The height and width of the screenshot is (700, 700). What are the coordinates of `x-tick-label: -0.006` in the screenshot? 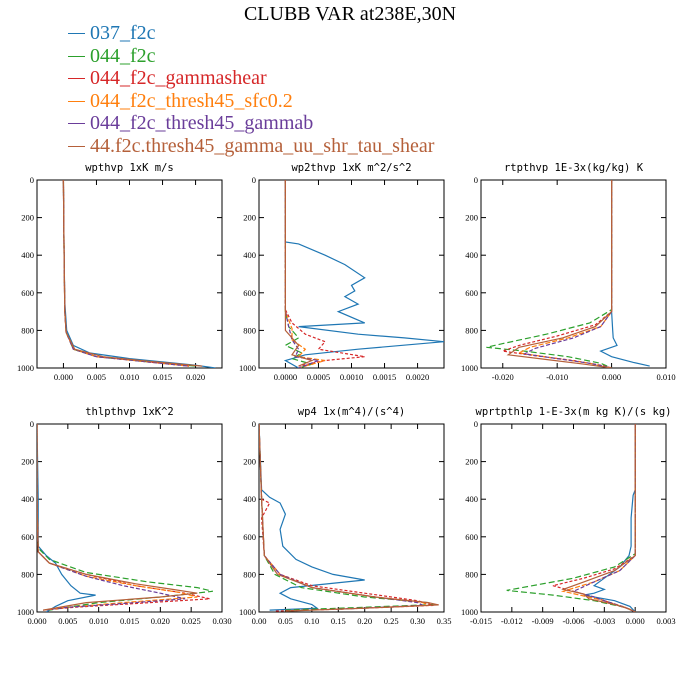 It's located at (574, 621).